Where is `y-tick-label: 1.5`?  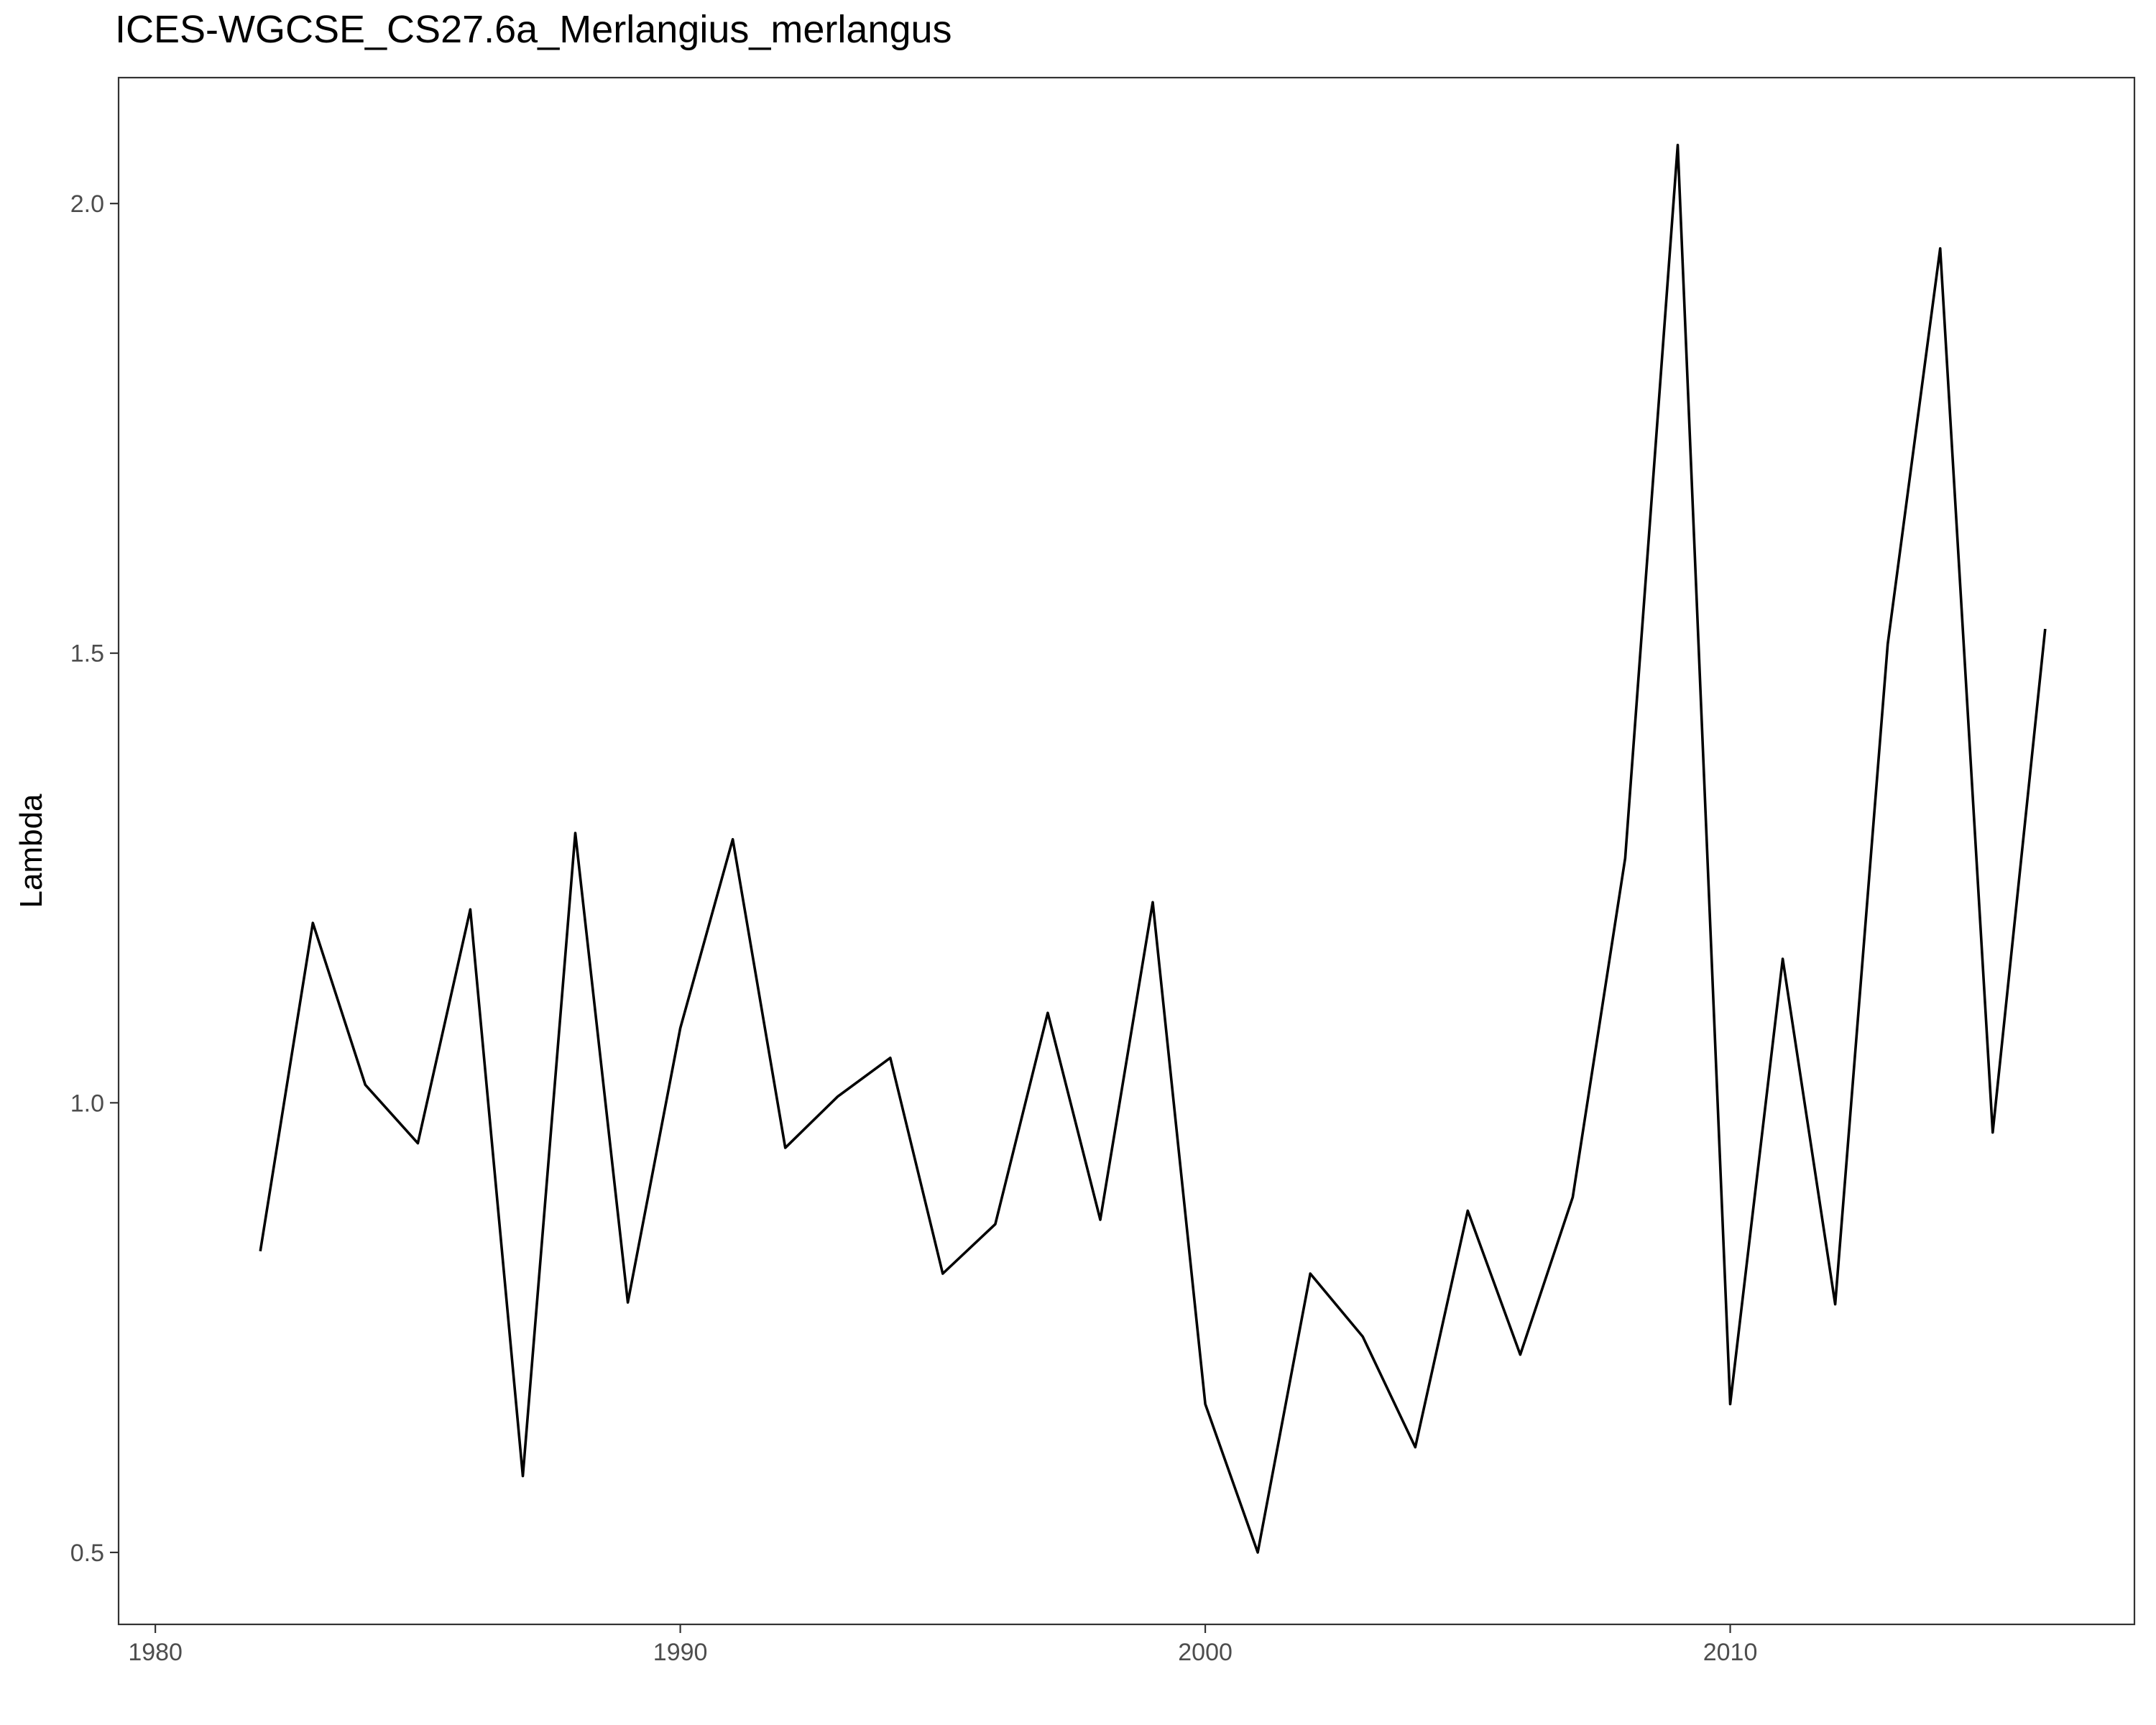 y-tick-label: 1.5 is located at coordinates (87, 654).